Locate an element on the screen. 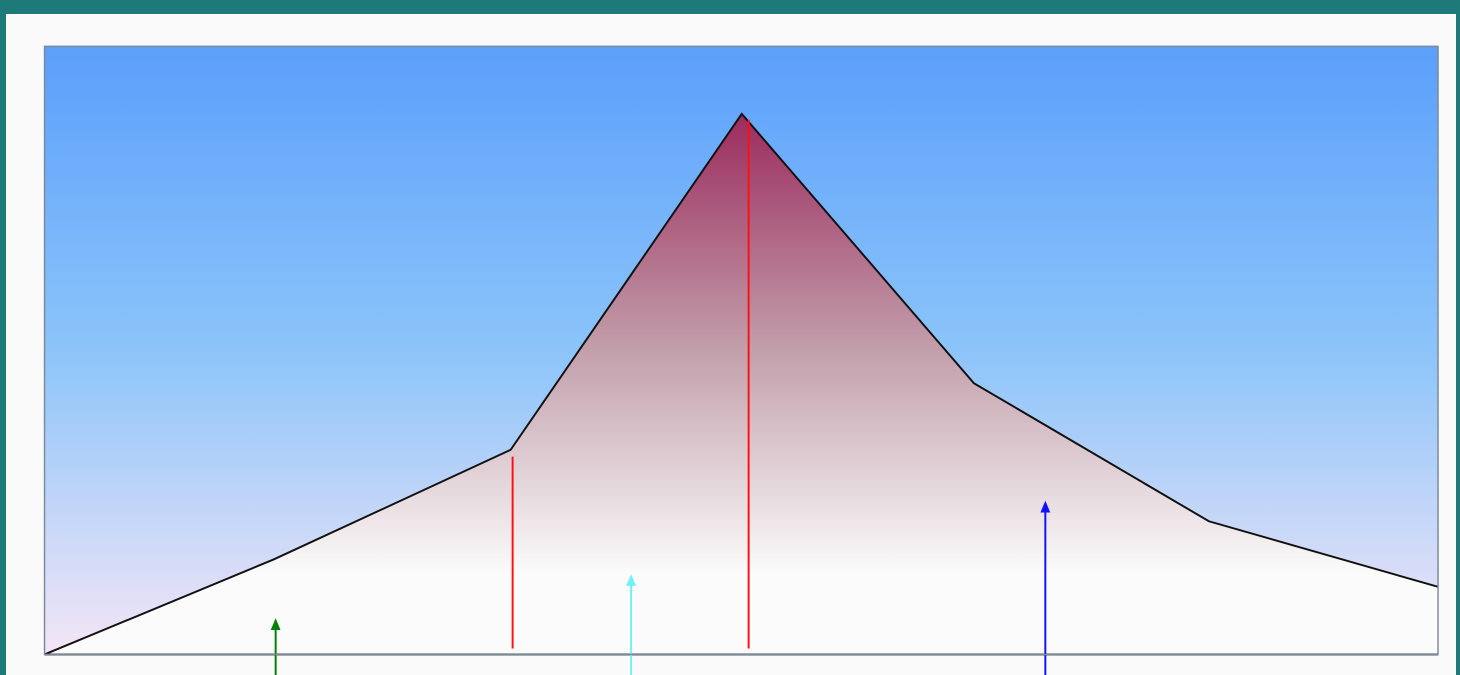 The width and height of the screenshot is (1460, 675). cyan-arrow-head is located at coordinates (631, 580).